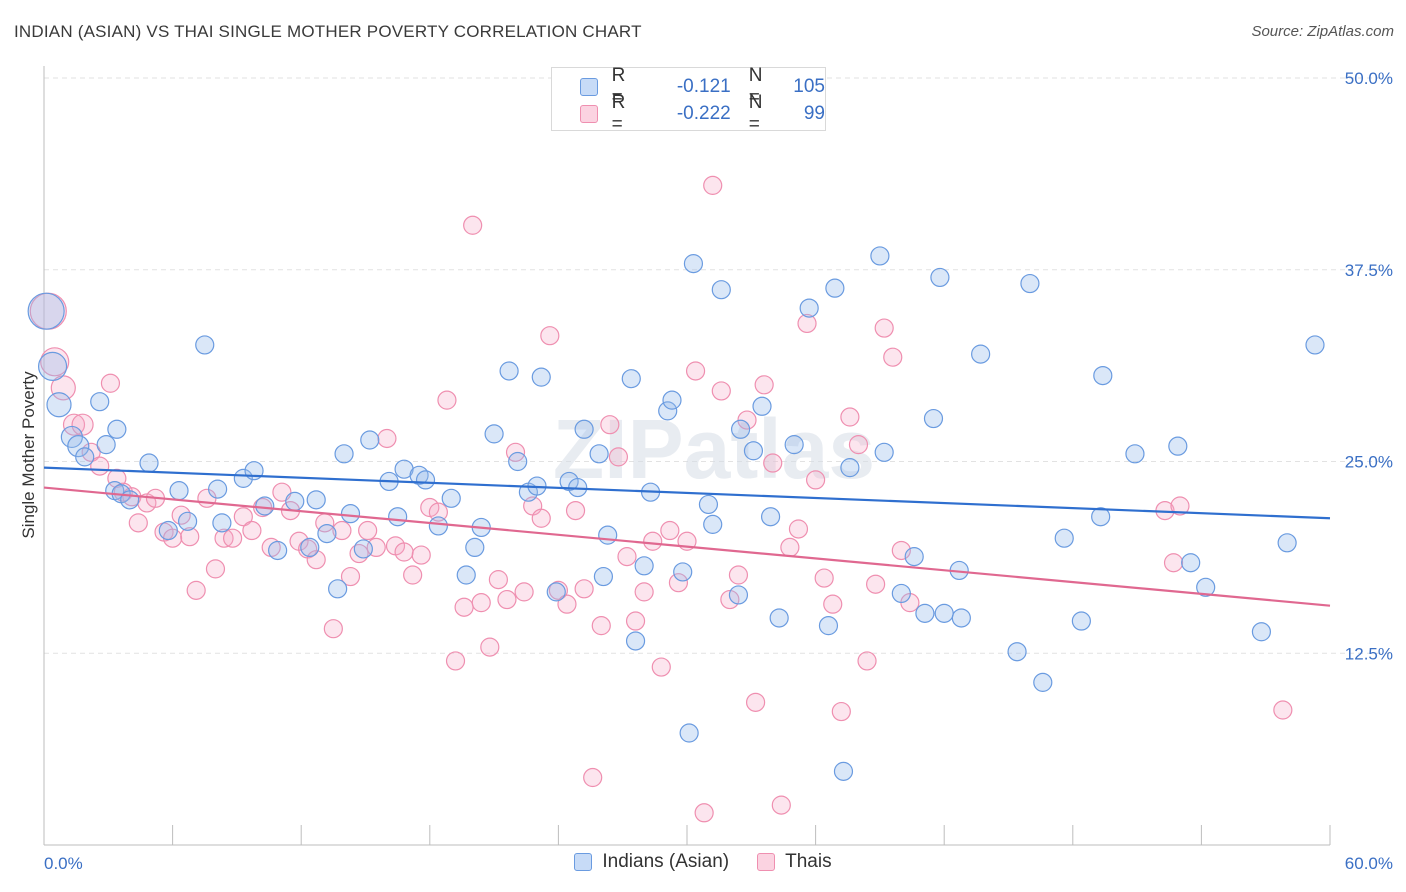  Describe the element at coordinates (794, 862) in the screenshot. I see `legend-item-thais: Thais` at that location.